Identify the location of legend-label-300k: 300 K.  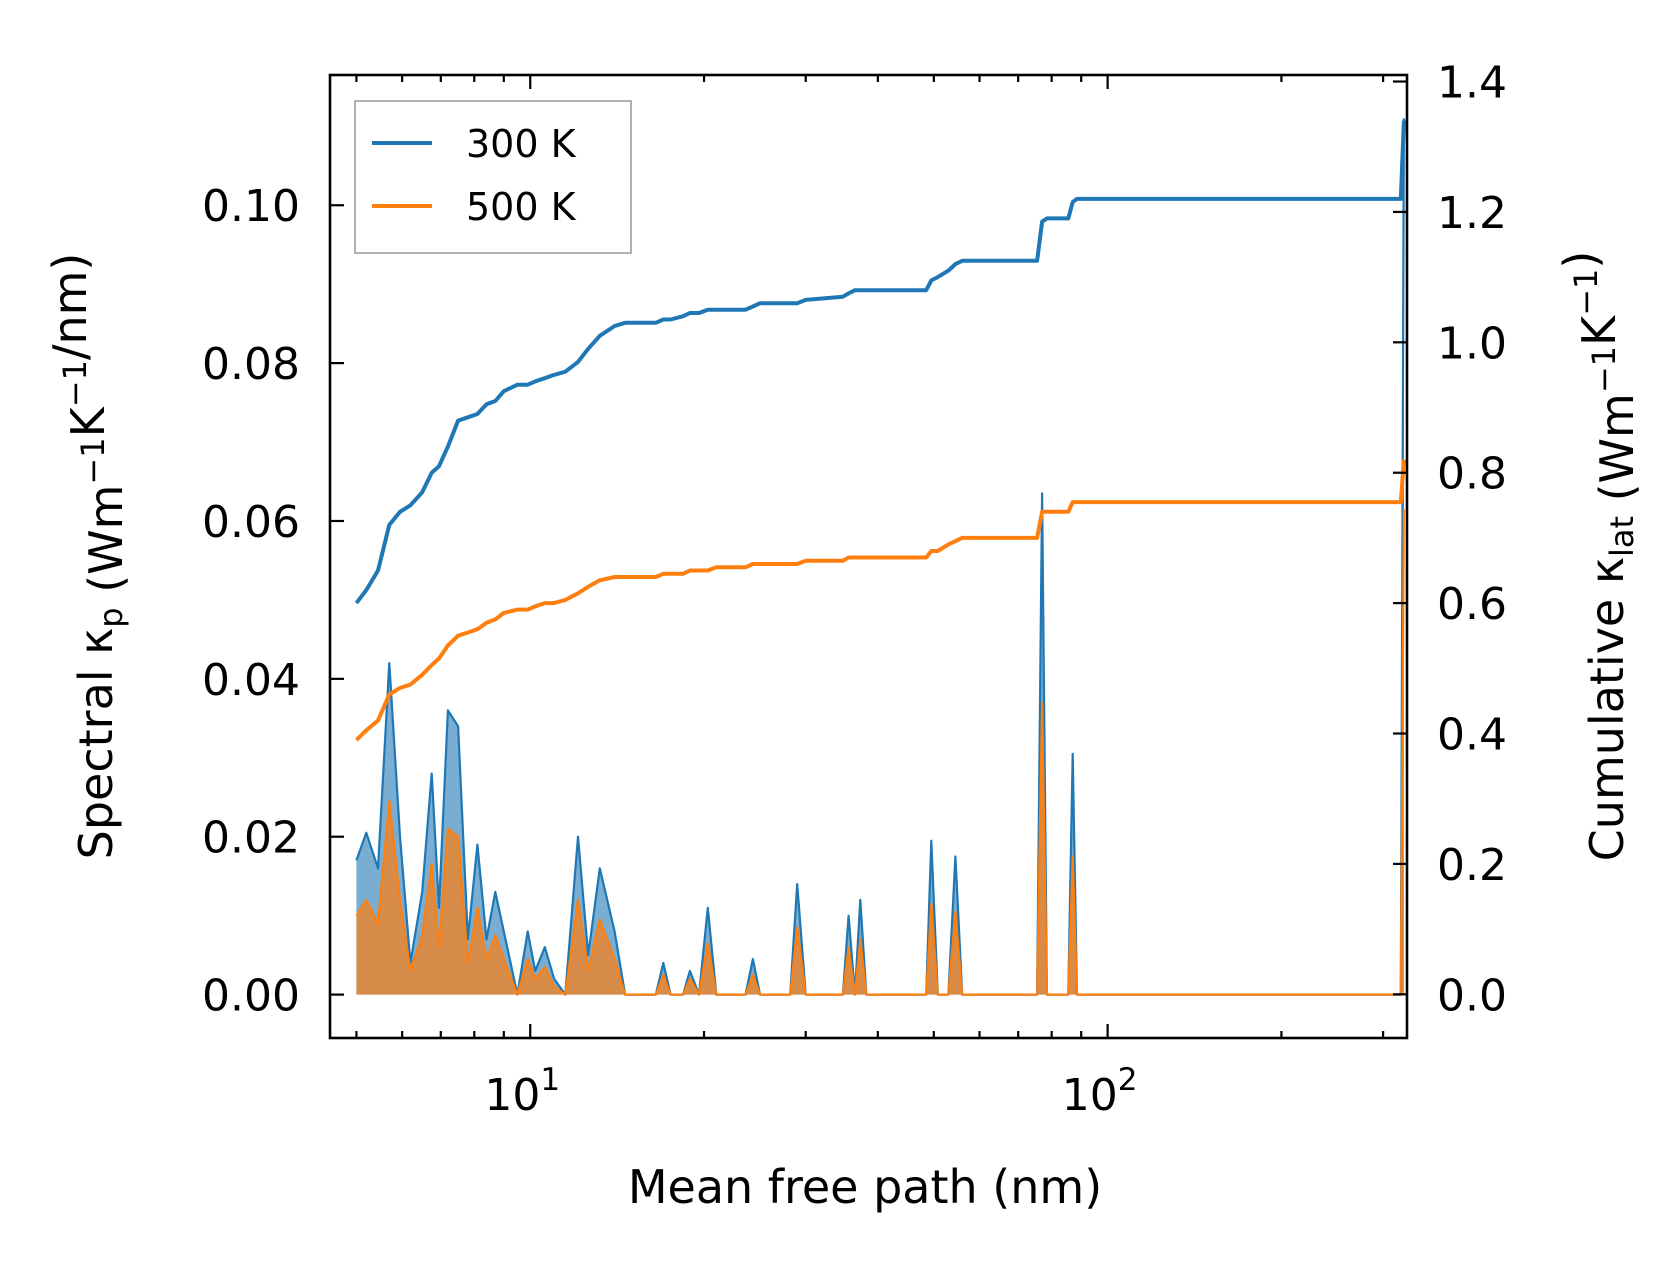
(521, 144).